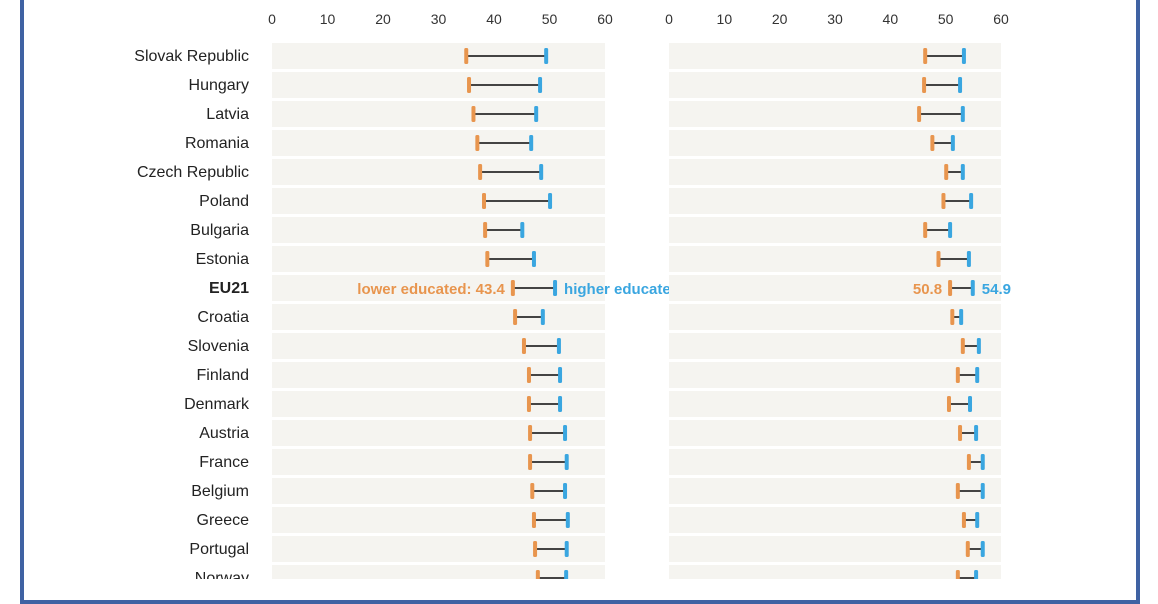  I want to click on row-label: Estonia, so click(222, 259).